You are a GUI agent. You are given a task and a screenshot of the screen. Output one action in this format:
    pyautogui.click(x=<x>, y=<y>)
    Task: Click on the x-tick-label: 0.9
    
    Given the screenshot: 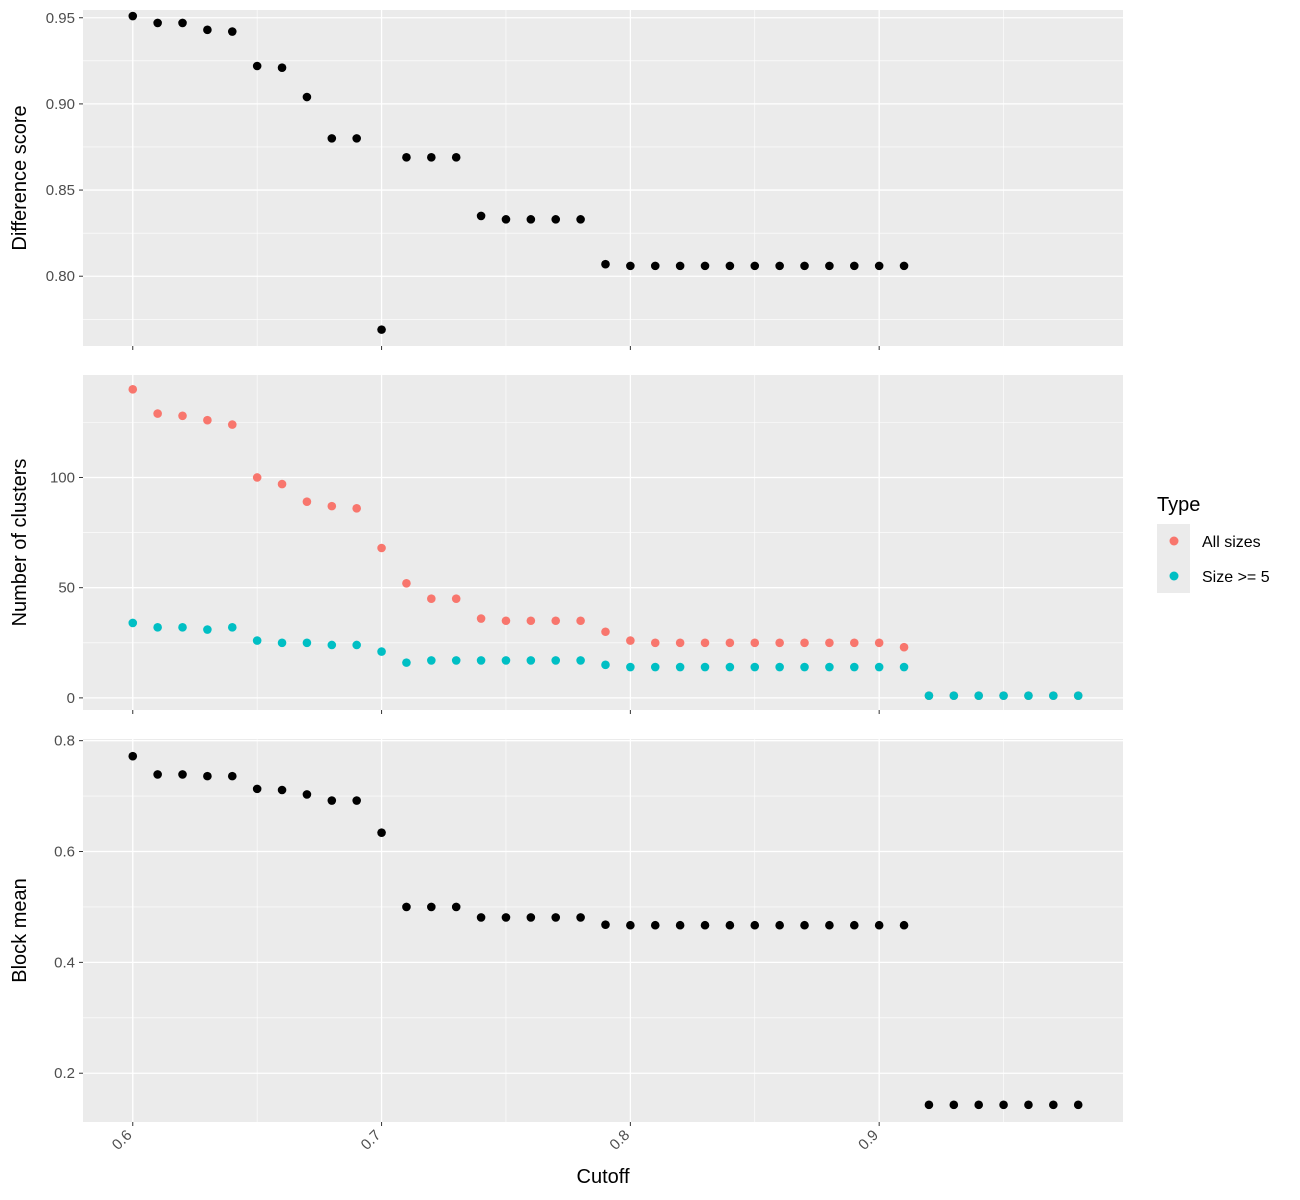 What is the action you would take?
    pyautogui.click(x=868, y=1140)
    